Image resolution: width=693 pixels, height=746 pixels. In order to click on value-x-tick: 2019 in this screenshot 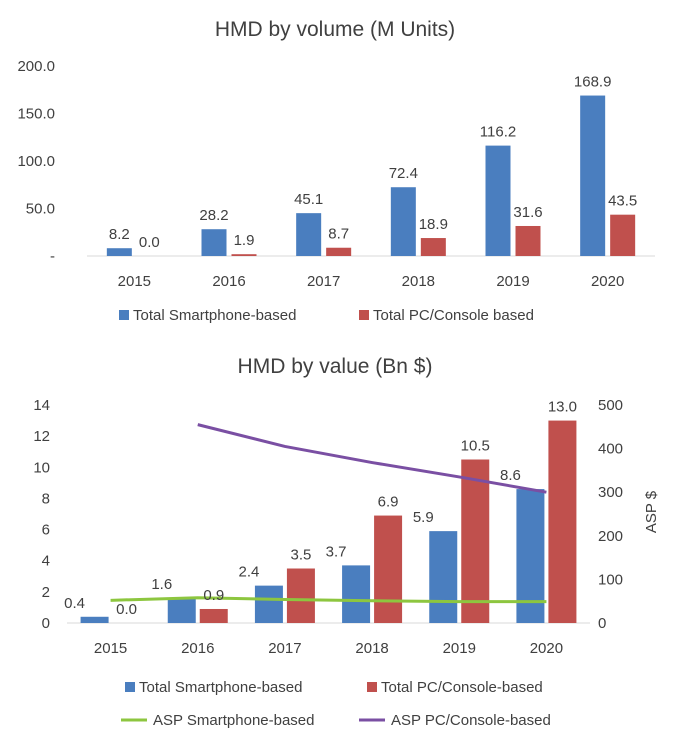, I will do `click(459, 648)`.